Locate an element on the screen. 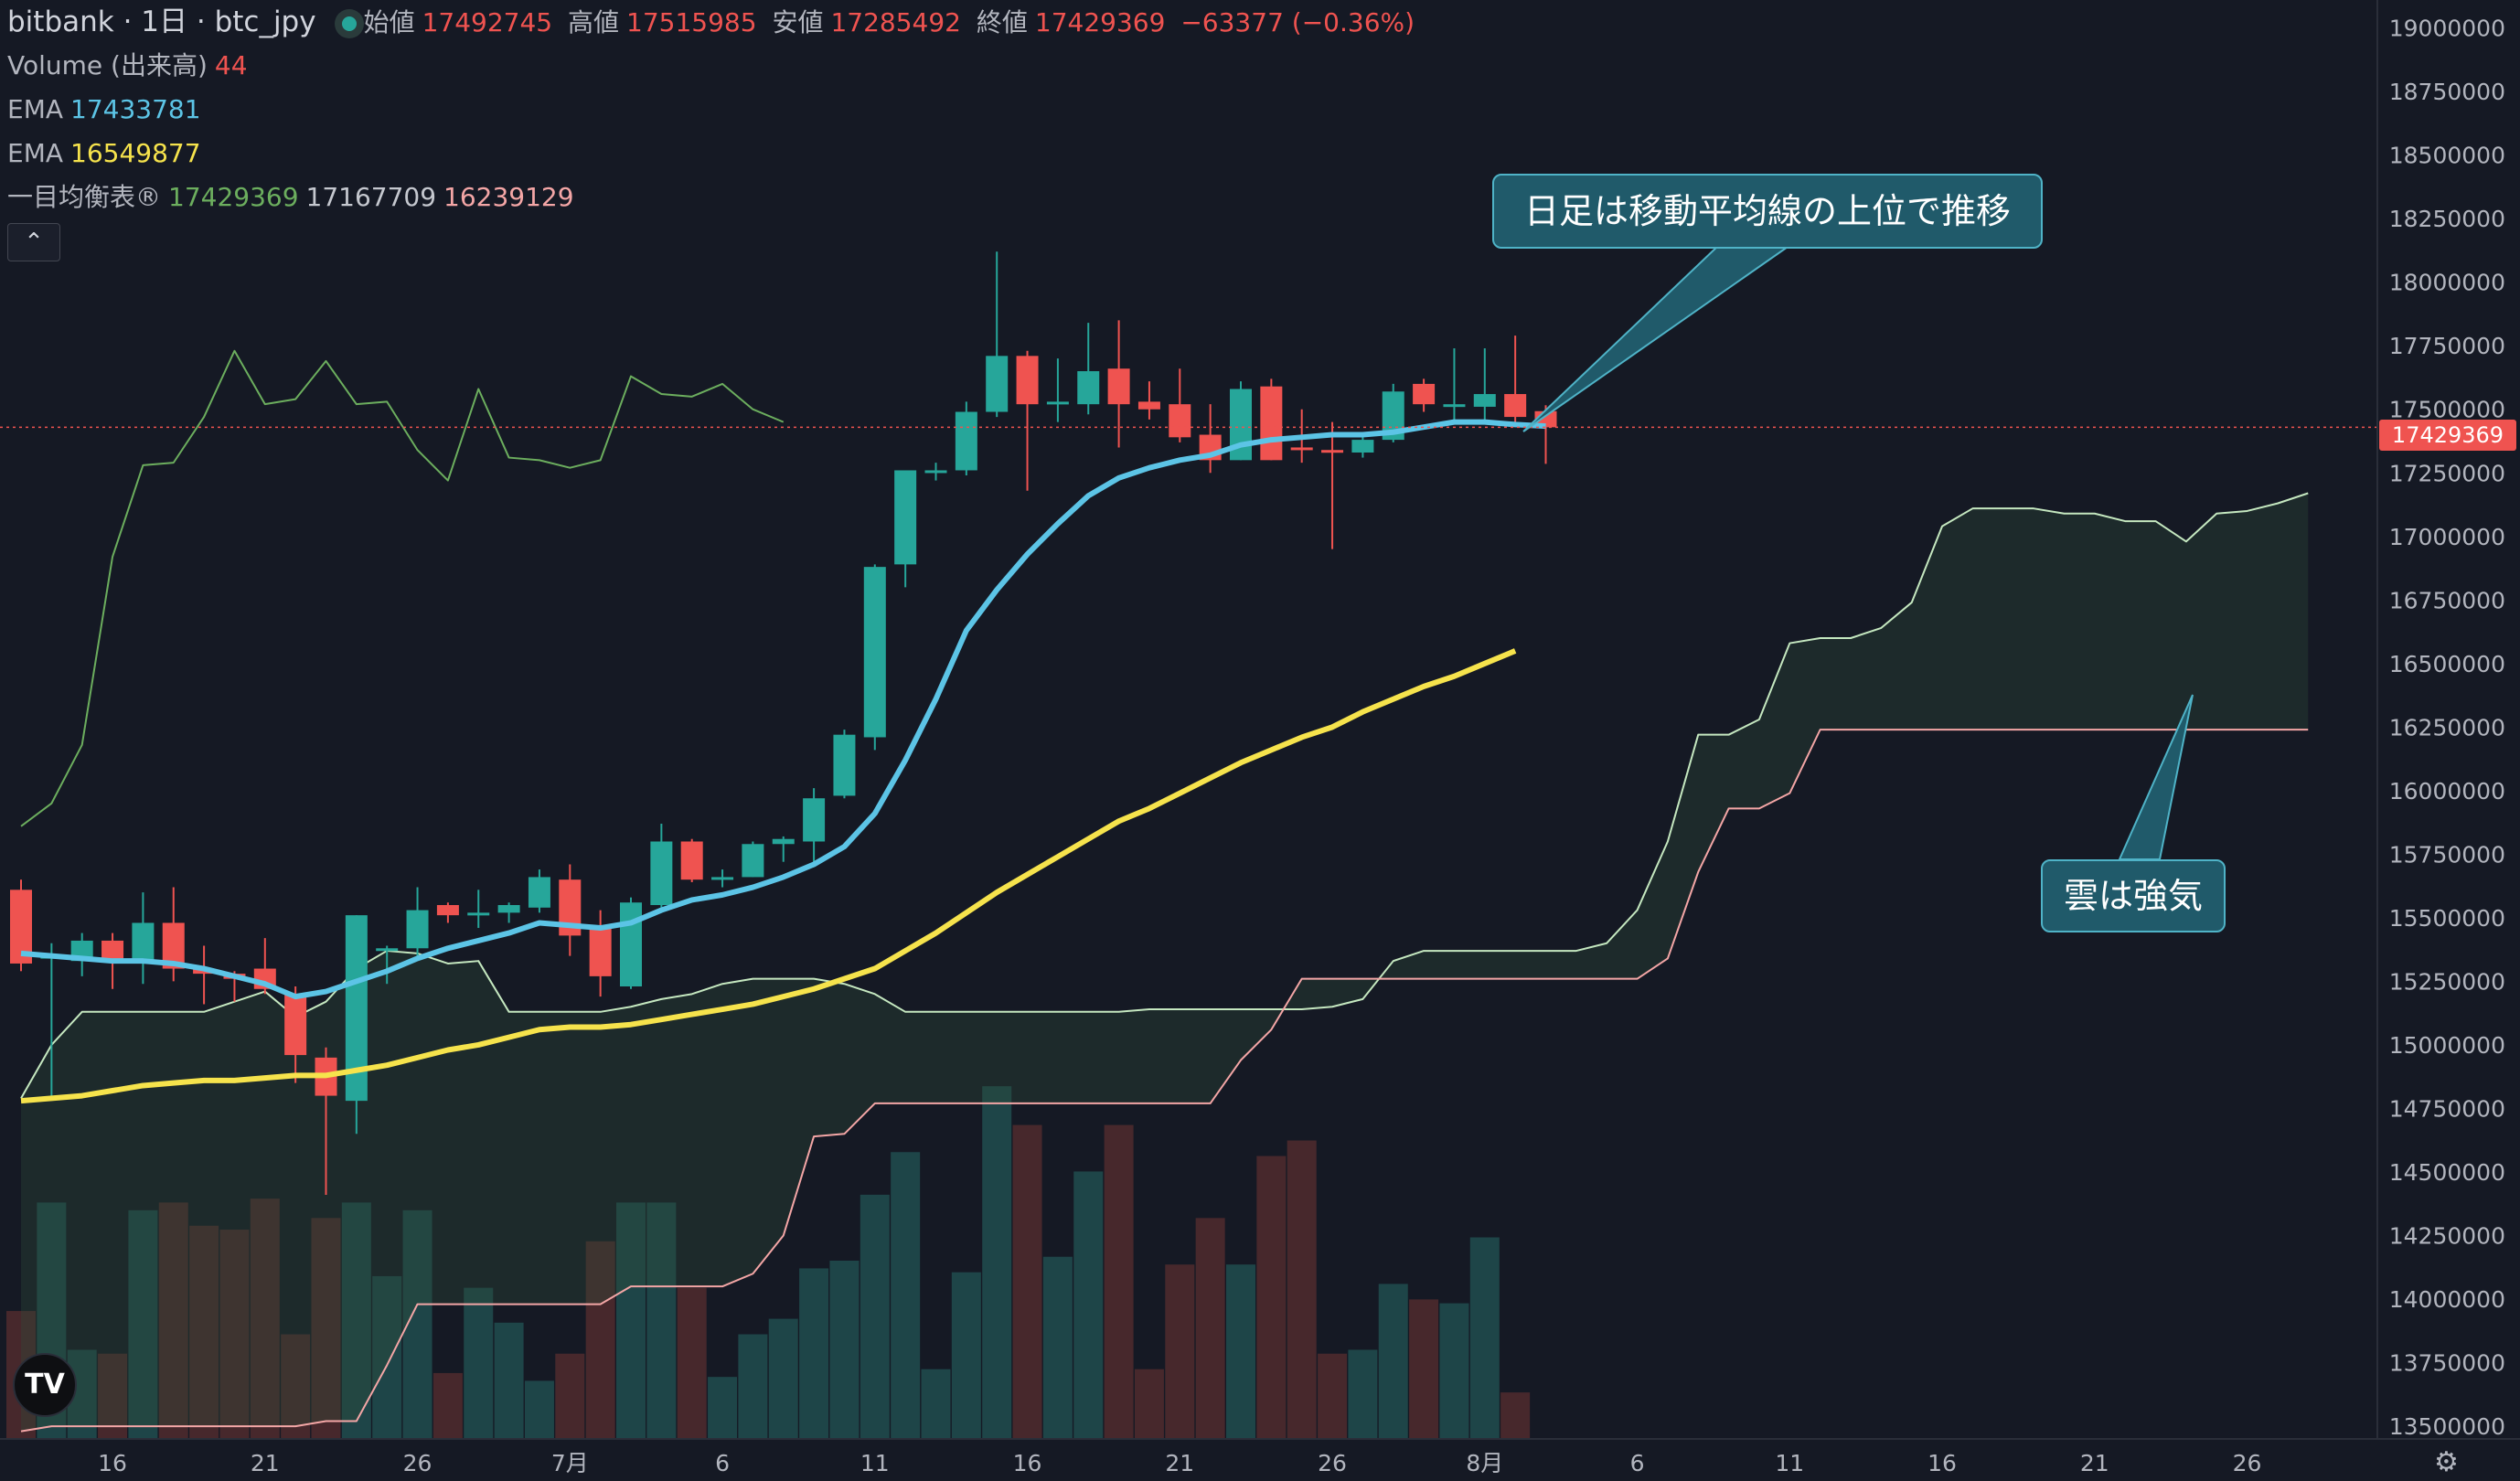 The width and height of the screenshot is (2520, 1481). time-axis-label: 7月 is located at coordinates (570, 1463).